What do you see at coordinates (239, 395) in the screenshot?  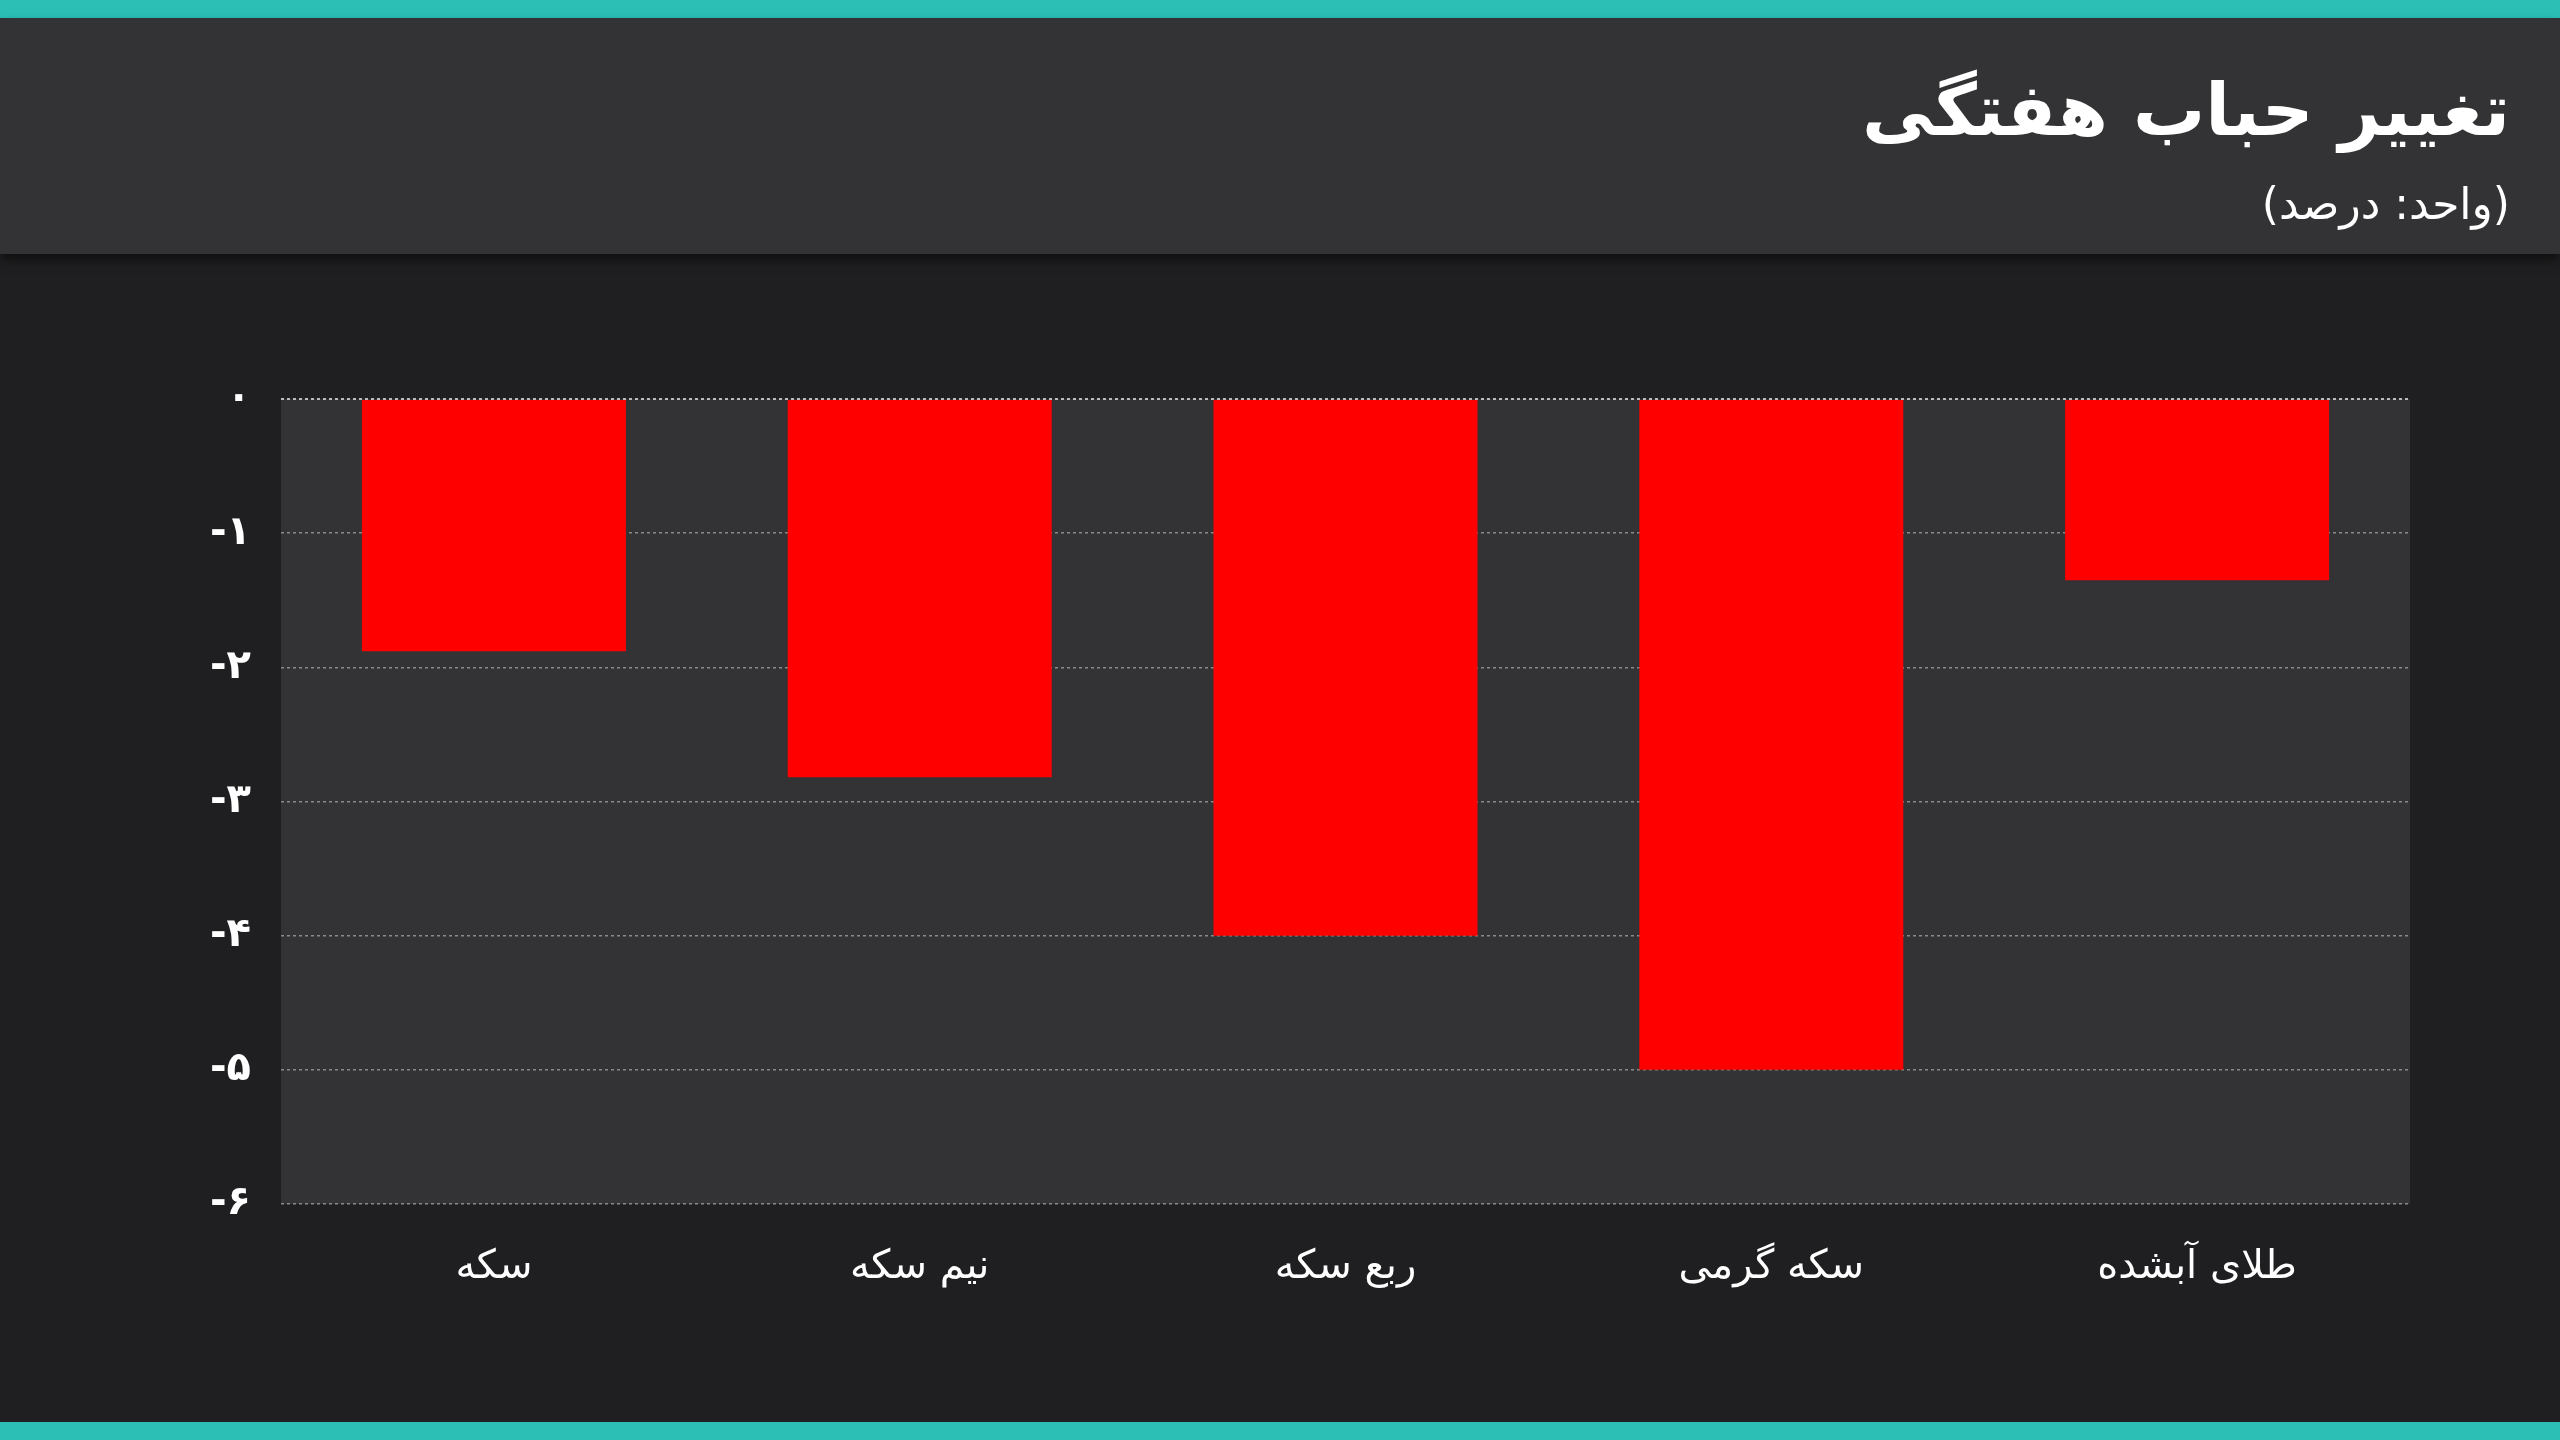 I see `y-tick-label: ۰` at bounding box center [239, 395].